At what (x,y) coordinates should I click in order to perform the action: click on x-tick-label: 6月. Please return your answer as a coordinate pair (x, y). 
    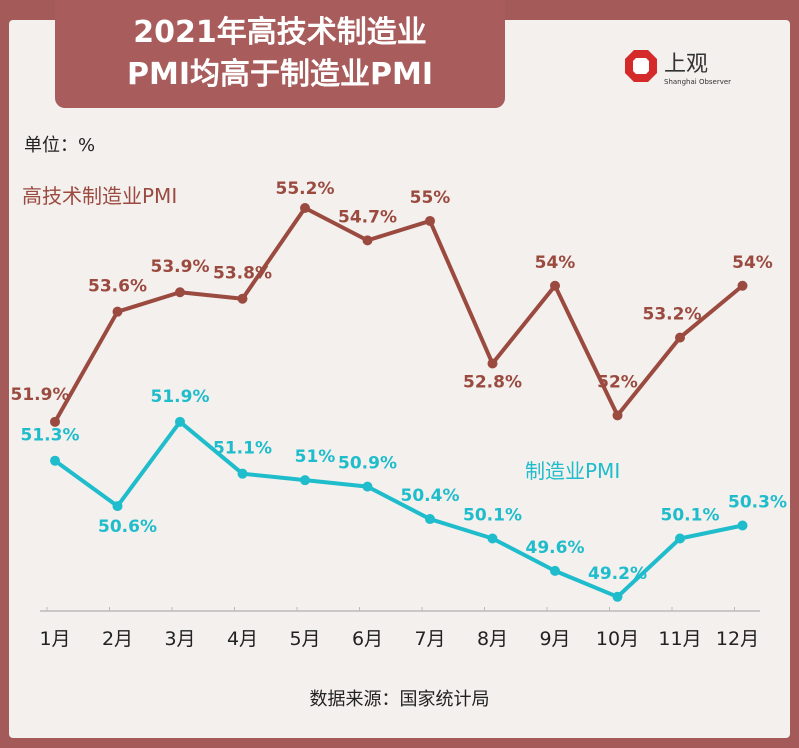
    Looking at the image, I should click on (367, 639).